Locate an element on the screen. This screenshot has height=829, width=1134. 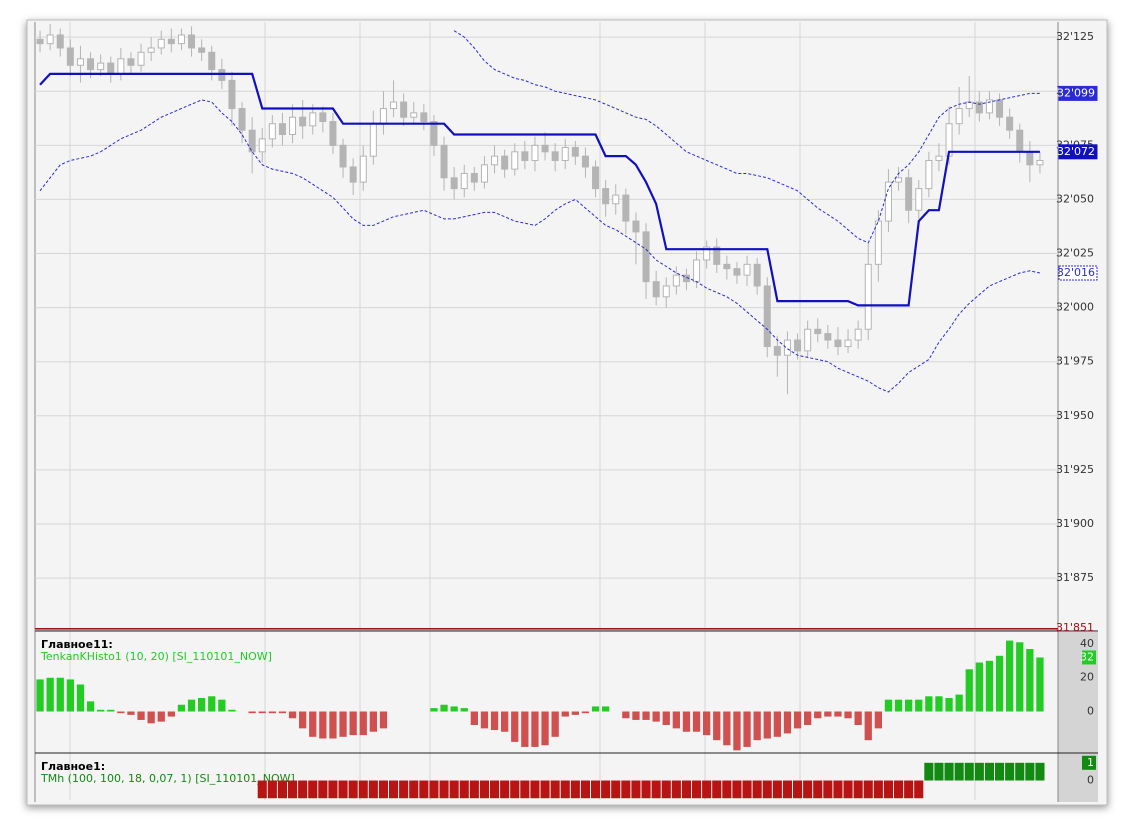
last-value-label: 32'099 is located at coordinates (1076, 92).